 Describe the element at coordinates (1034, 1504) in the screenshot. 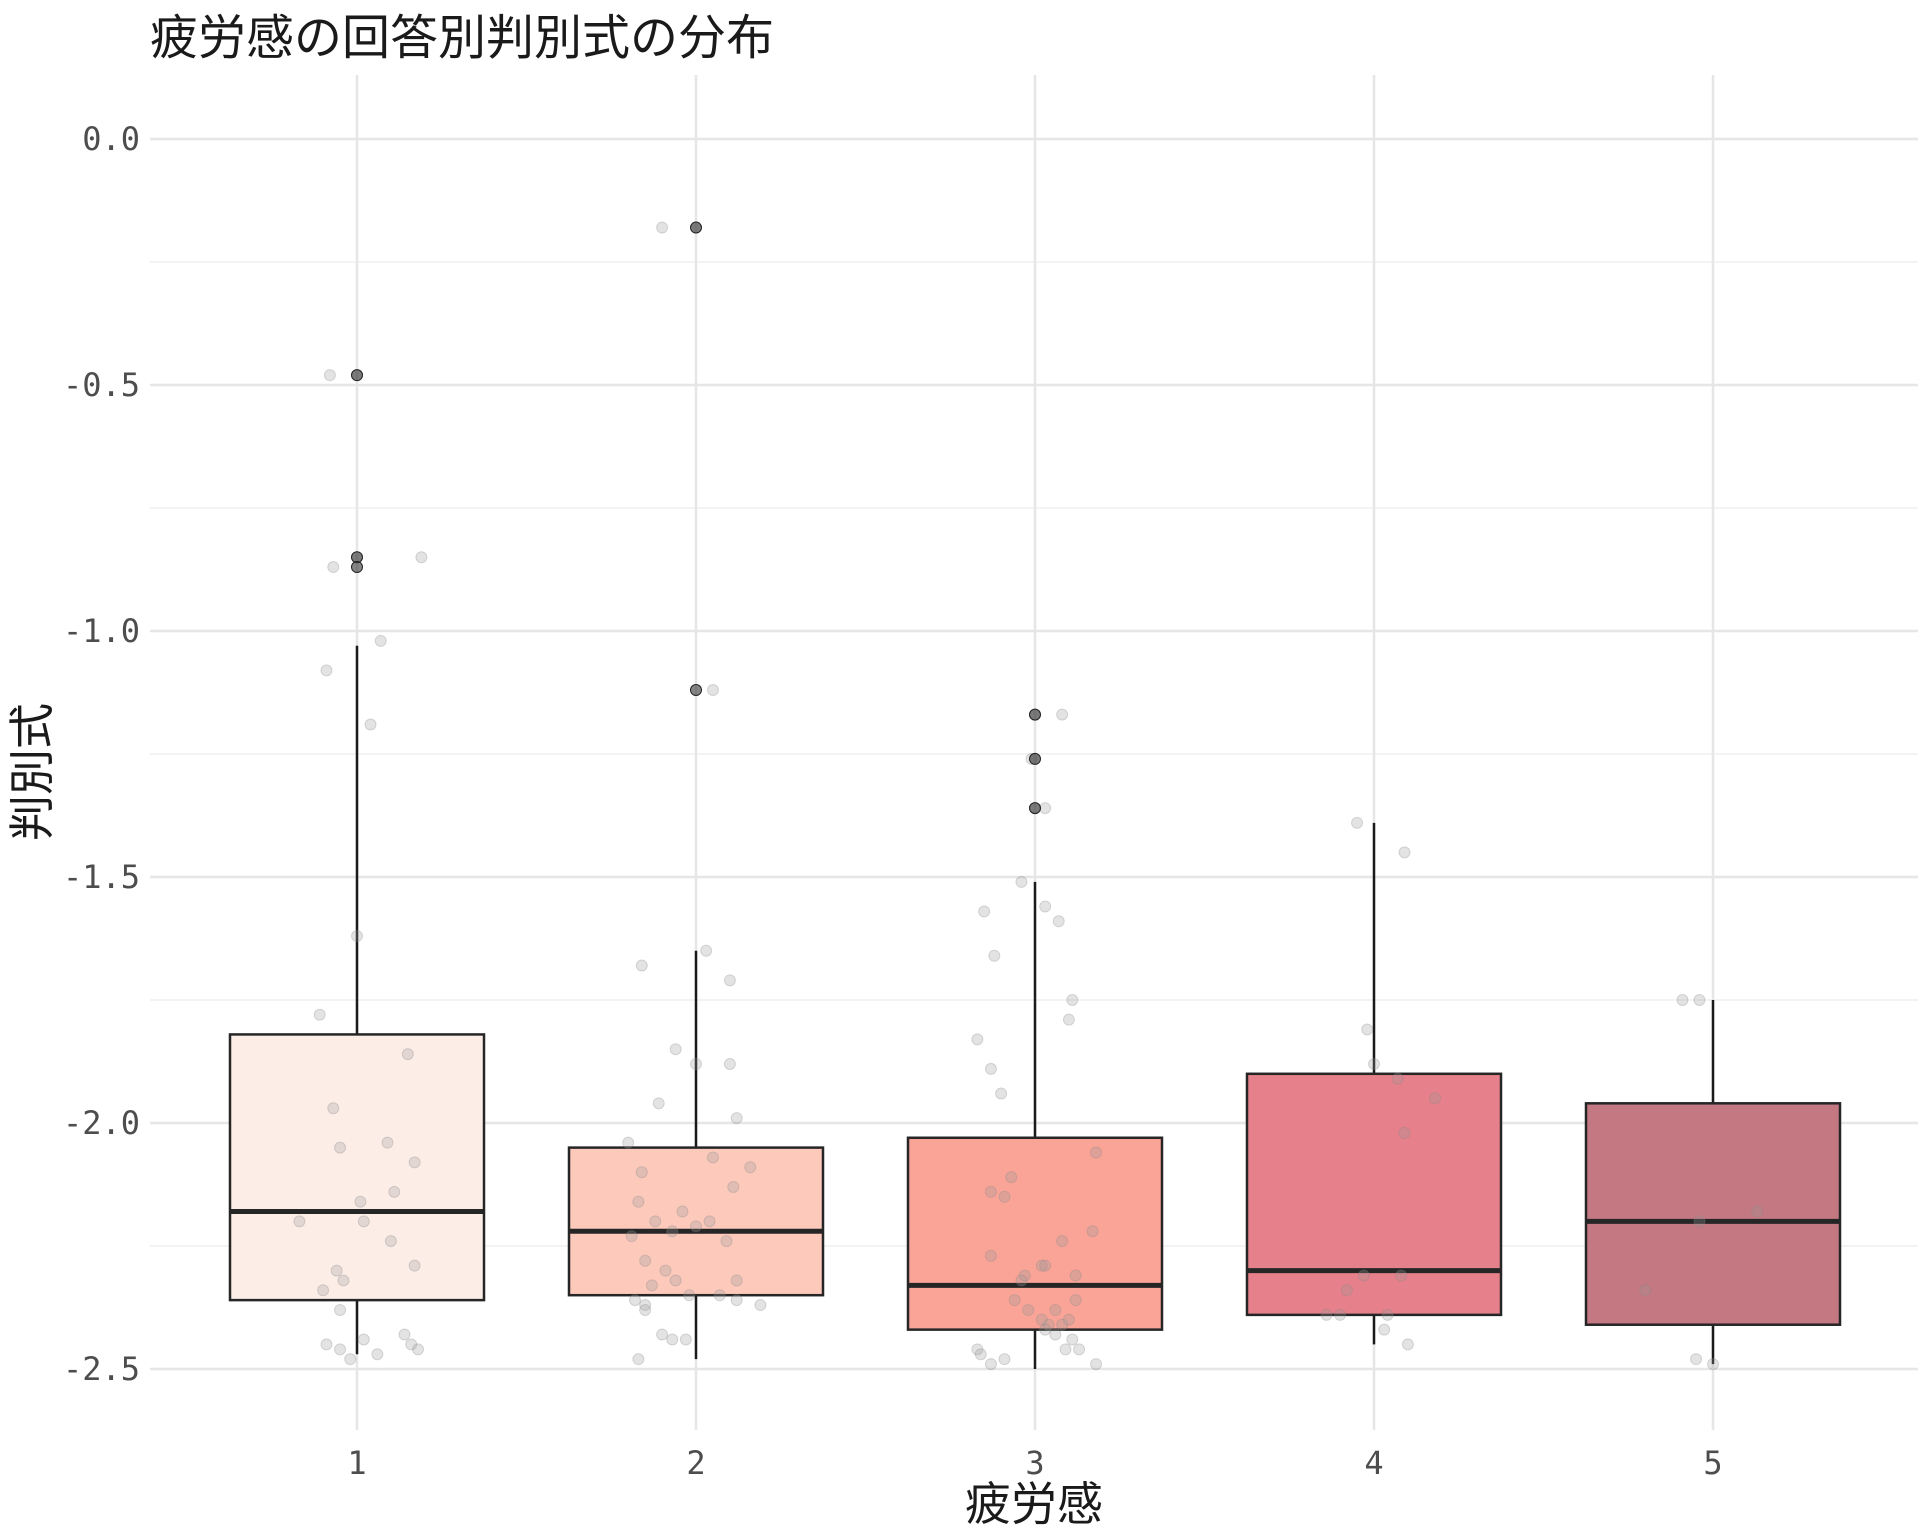

I see `x-axis-title: 疲労感` at that location.